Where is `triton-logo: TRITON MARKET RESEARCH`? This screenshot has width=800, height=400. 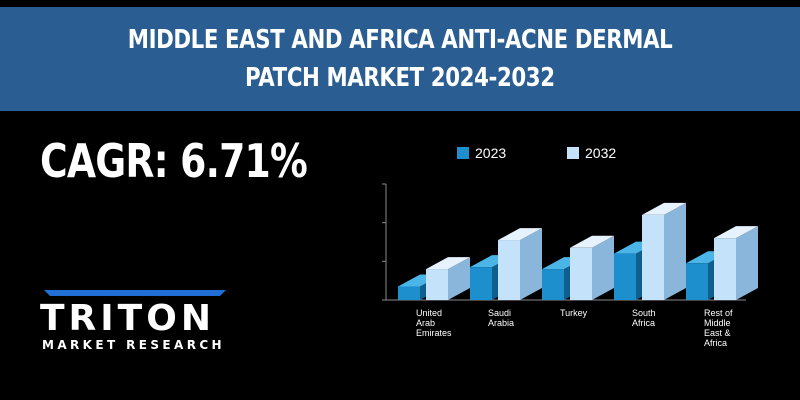 triton-logo: TRITON MARKET RESEARCH is located at coordinates (135, 321).